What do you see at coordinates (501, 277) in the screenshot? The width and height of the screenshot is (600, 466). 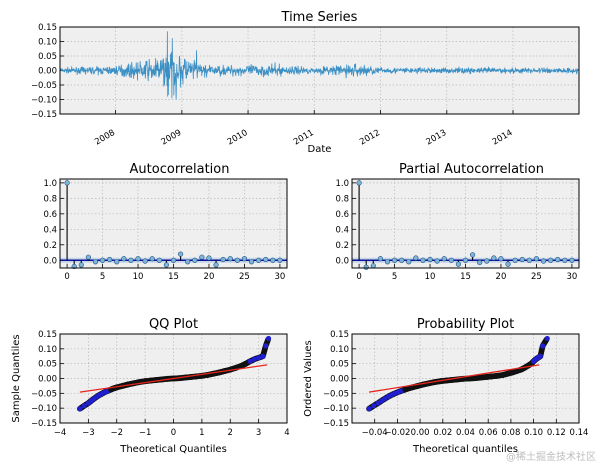 I see `x-tick-label: 20` at bounding box center [501, 277].